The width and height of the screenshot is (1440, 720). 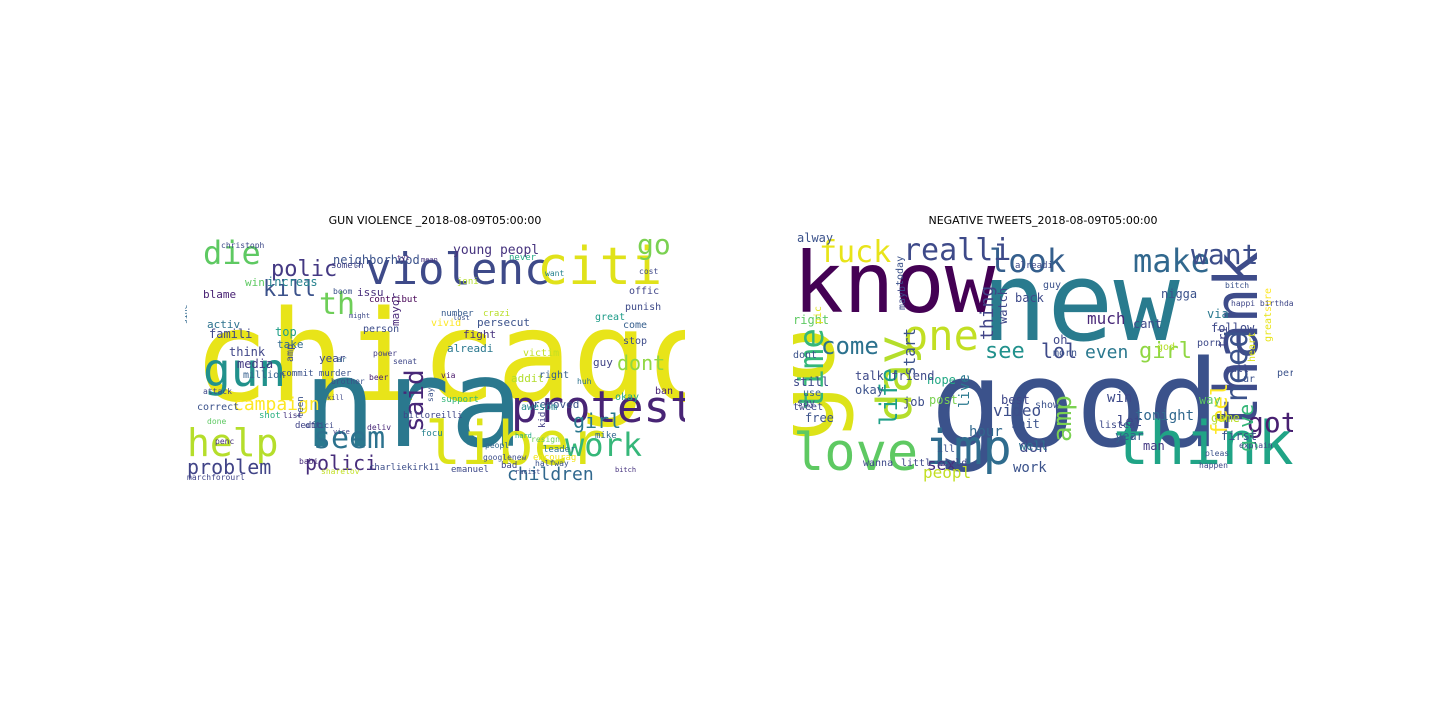 I want to click on word-know: know, so click(x=894, y=283).